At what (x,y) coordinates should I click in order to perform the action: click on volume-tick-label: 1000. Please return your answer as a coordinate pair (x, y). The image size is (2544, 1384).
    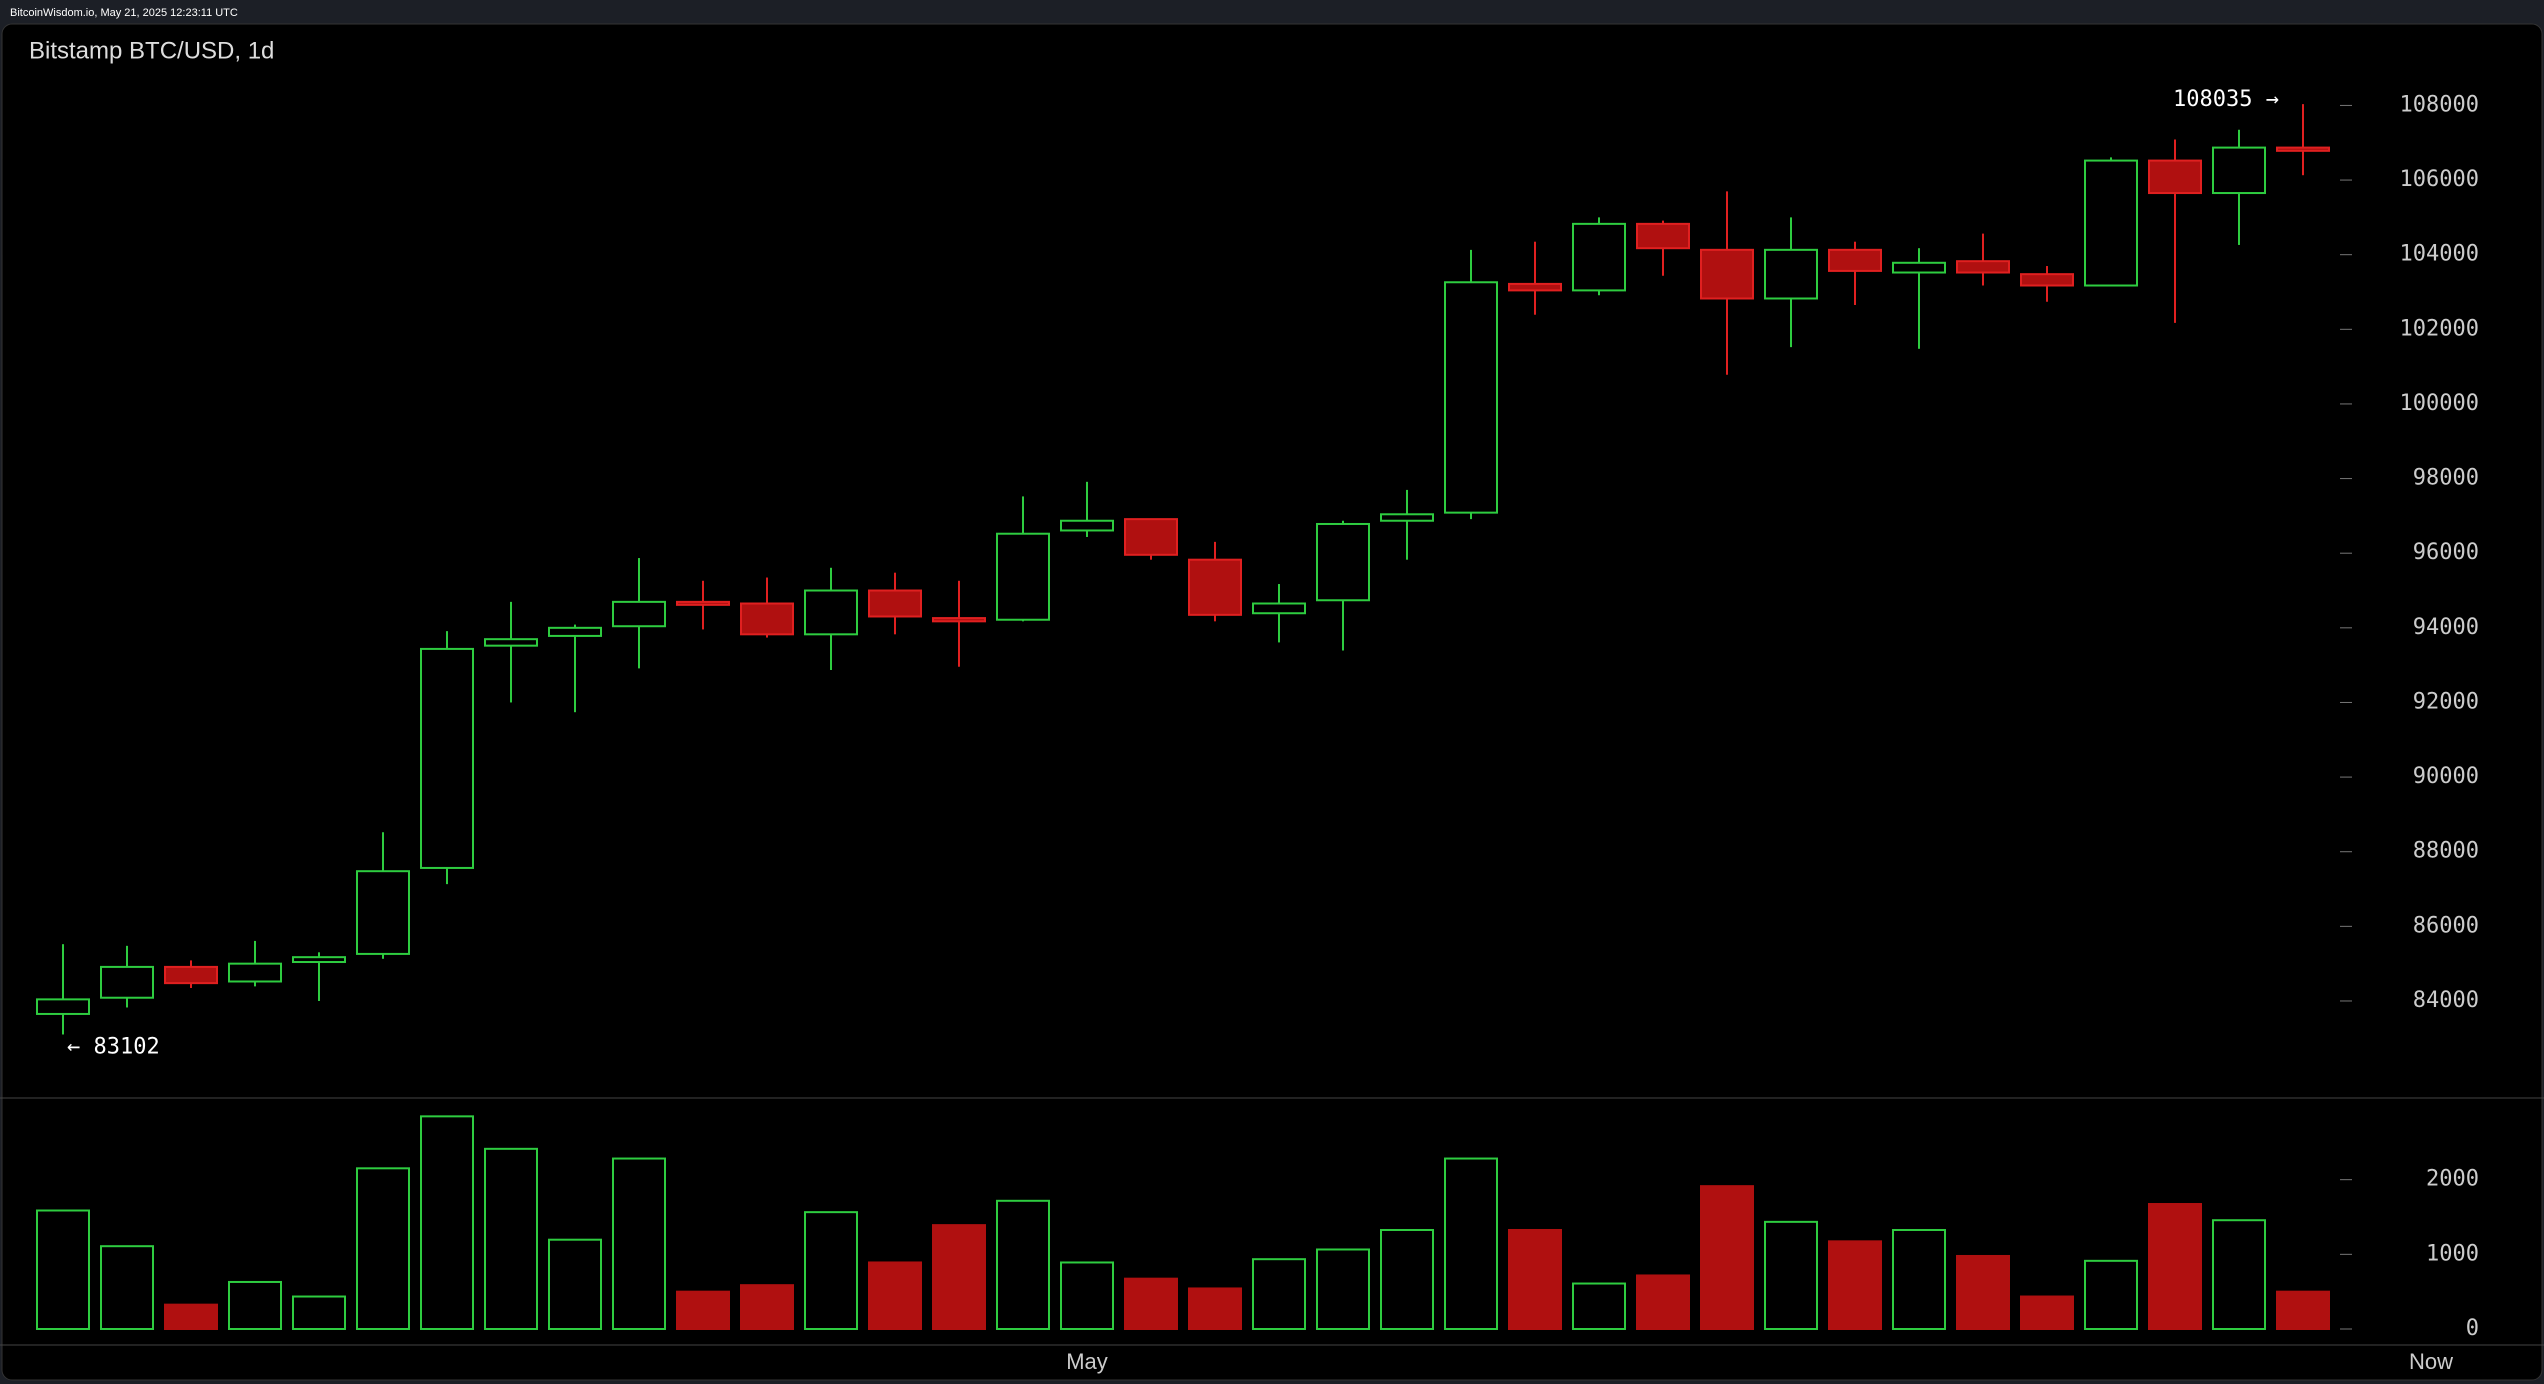
    Looking at the image, I should click on (2452, 1253).